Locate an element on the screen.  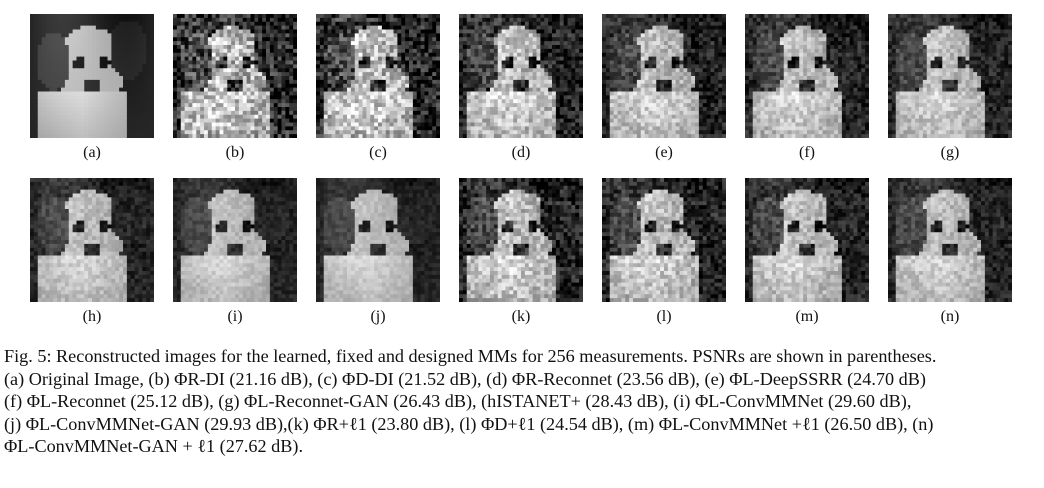
panel-label: (g) is located at coordinates (950, 152).